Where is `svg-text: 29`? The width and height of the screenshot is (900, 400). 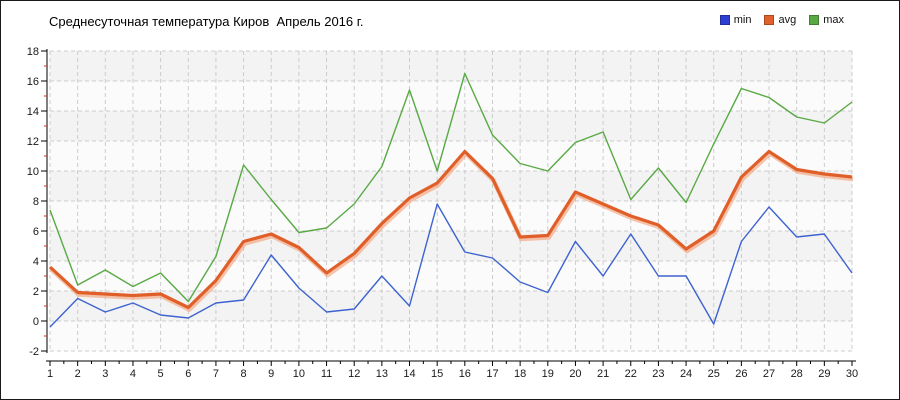
svg-text: 29 is located at coordinates (824, 374).